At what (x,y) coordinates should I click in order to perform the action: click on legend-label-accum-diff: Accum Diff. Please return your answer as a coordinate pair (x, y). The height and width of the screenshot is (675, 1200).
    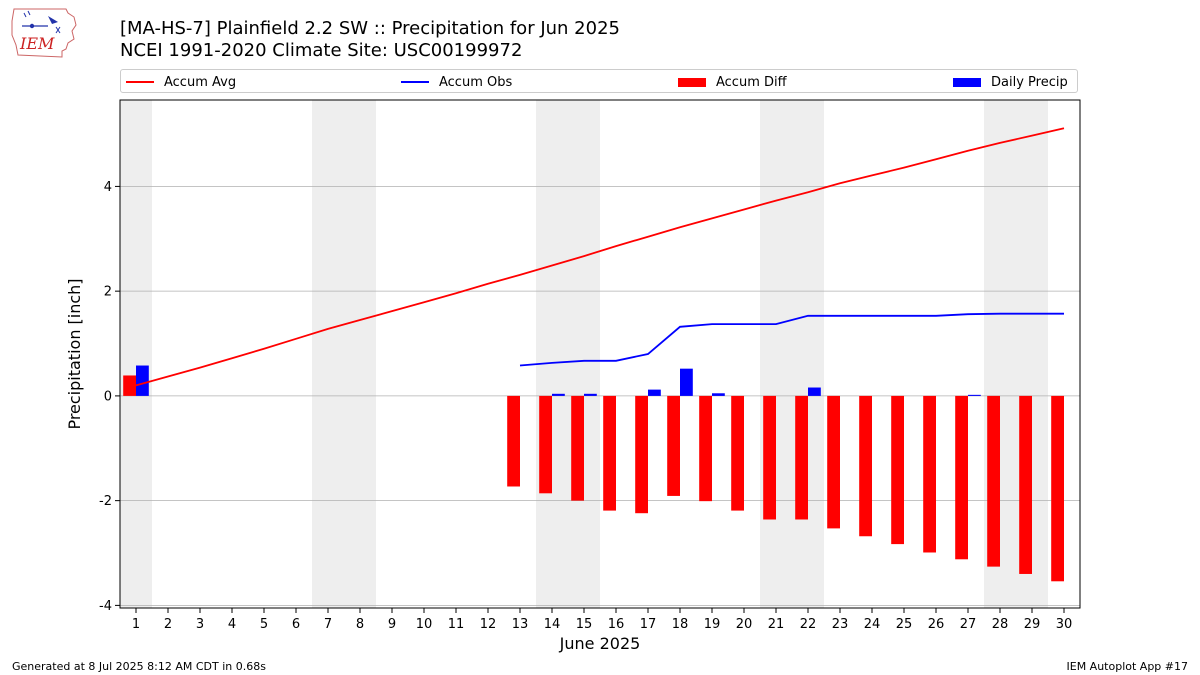
    Looking at the image, I should click on (751, 82).